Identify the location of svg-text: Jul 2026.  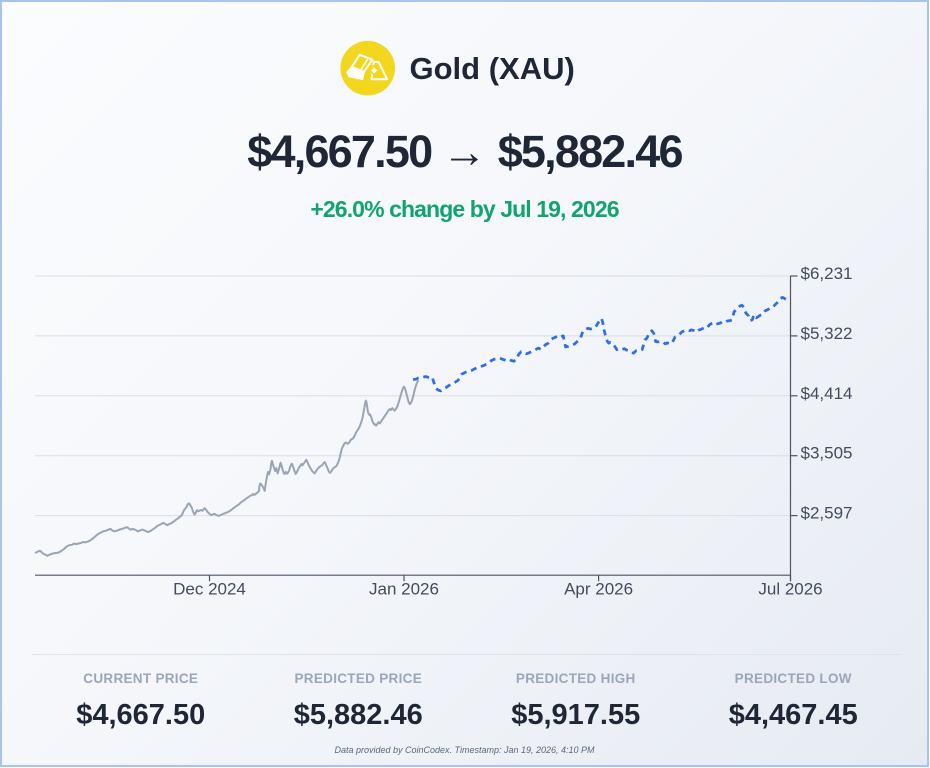
(790, 588).